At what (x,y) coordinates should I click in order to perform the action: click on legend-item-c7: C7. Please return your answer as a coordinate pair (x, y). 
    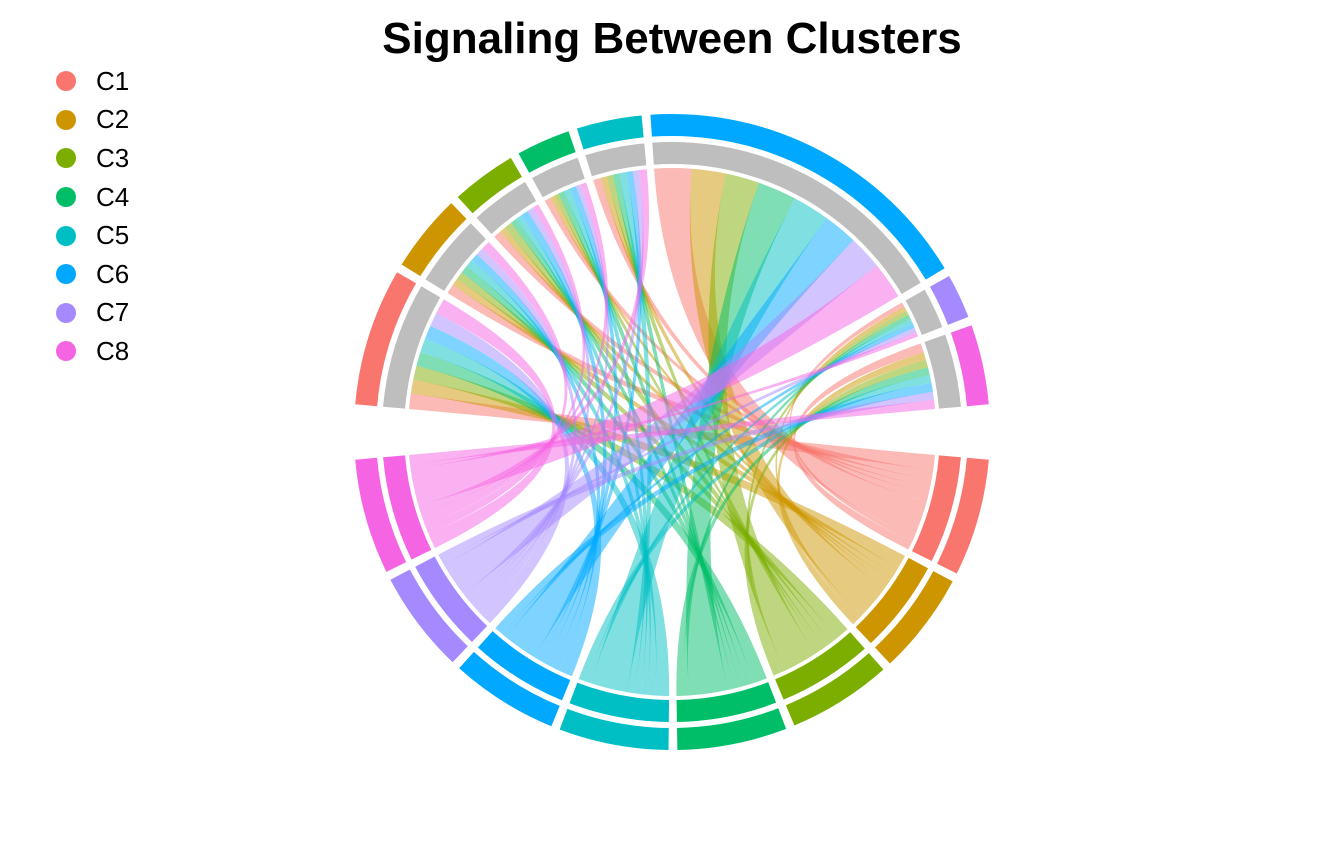
    Looking at the image, I should click on (92, 313).